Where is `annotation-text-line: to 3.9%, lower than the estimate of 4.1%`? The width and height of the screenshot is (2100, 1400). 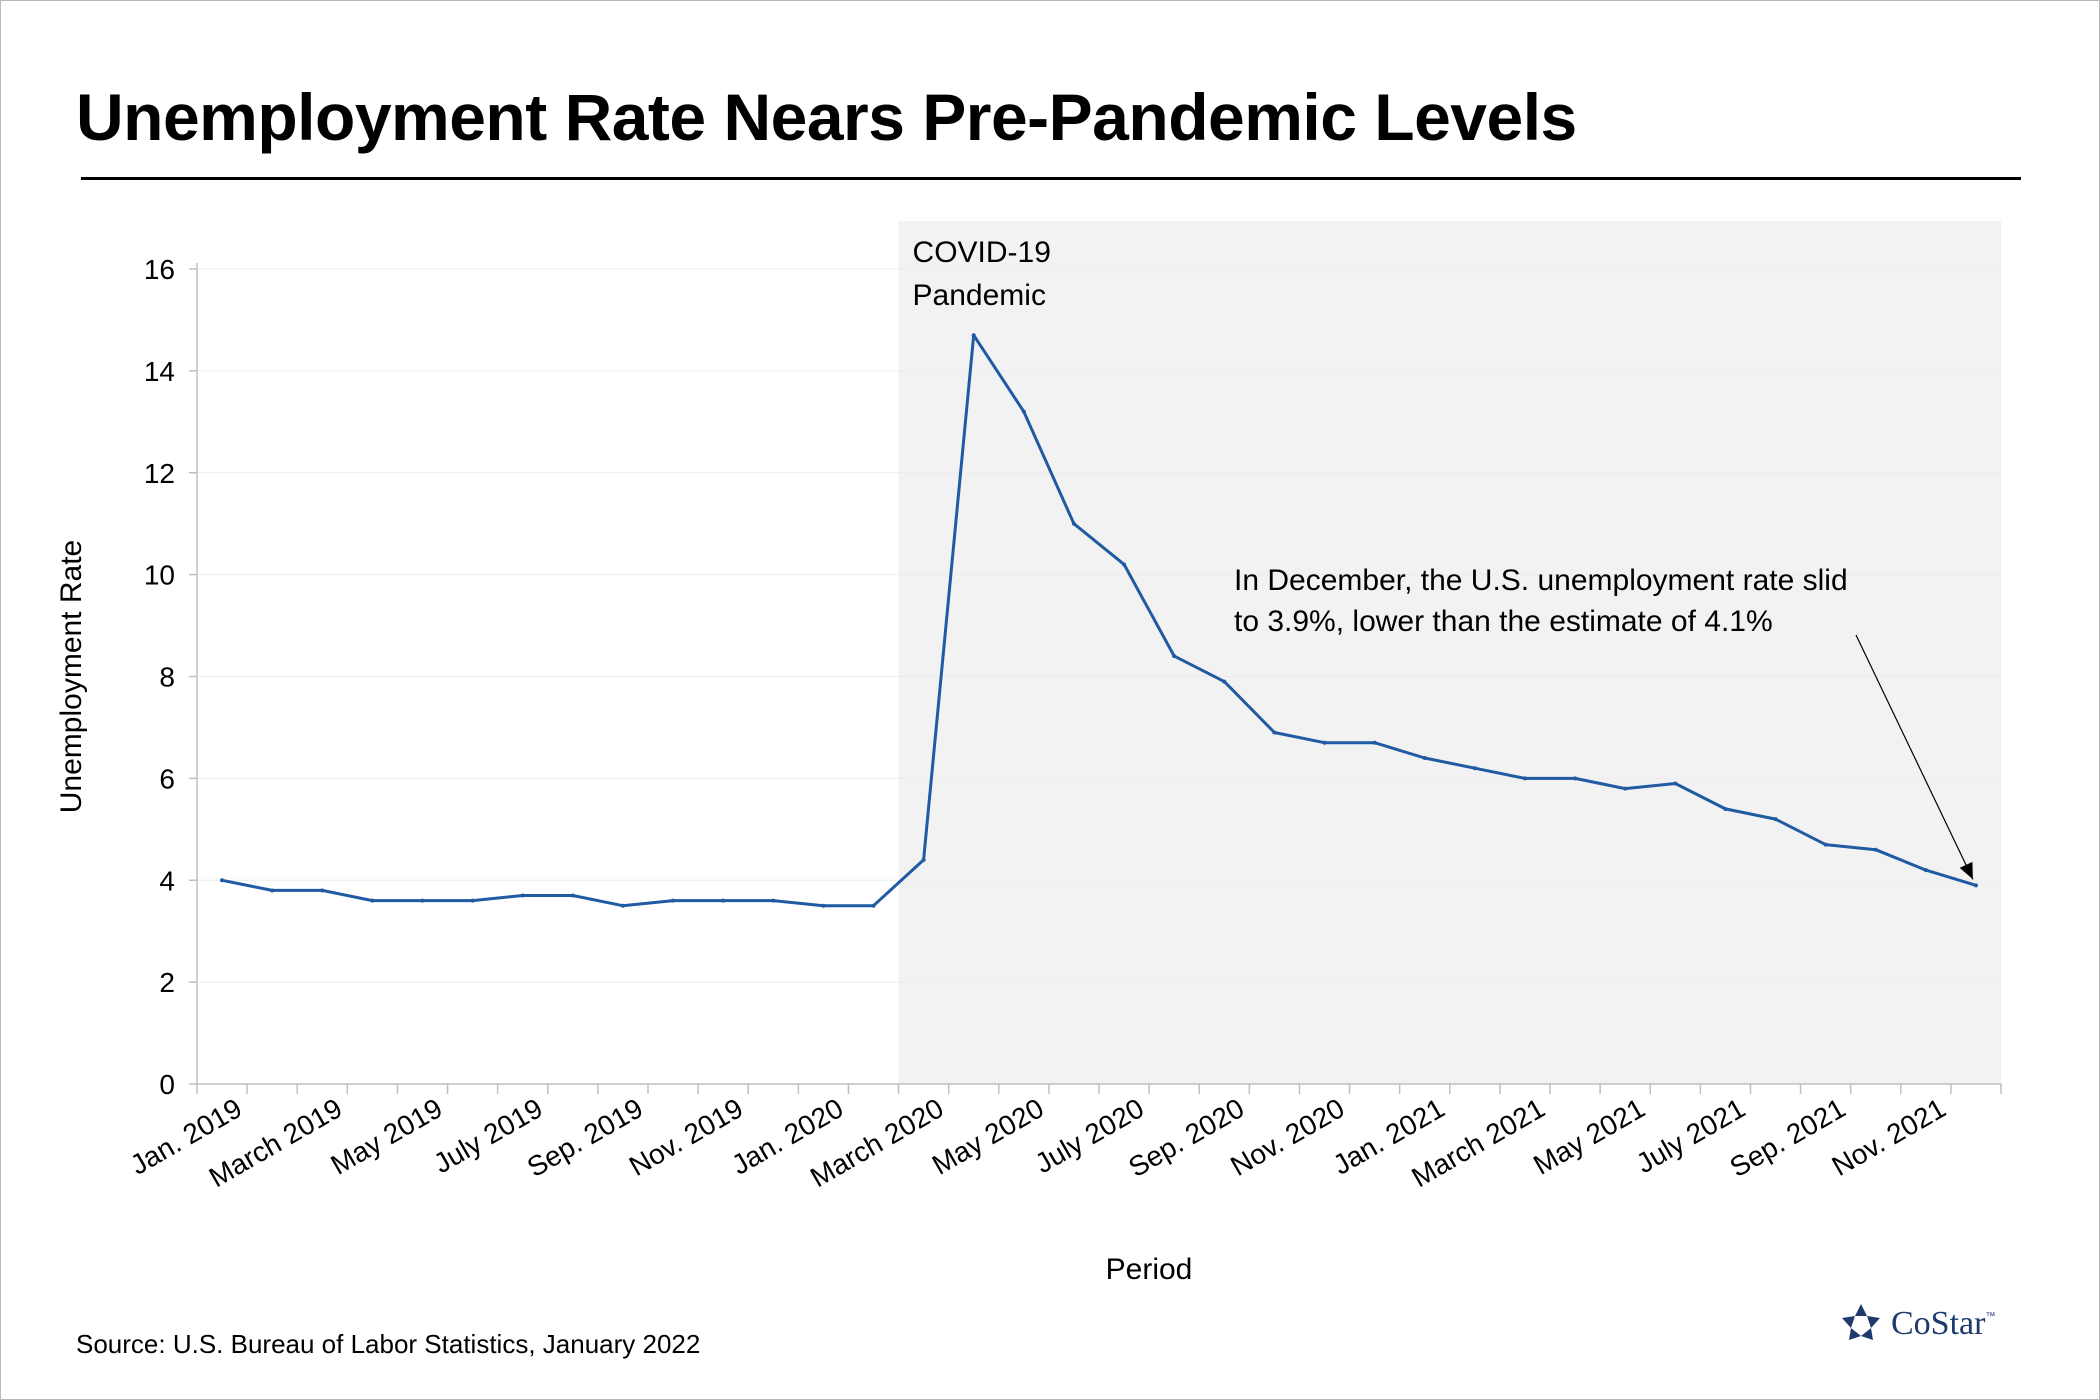
annotation-text-line: to 3.9%, lower than the estimate of 4.1% is located at coordinates (1503, 621).